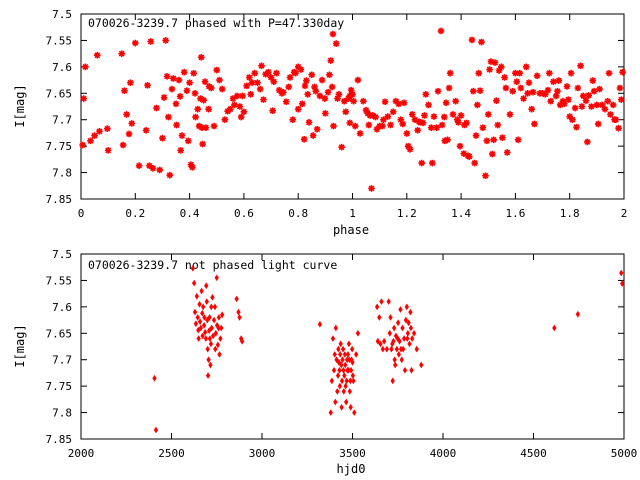  Describe the element at coordinates (262, 453) in the screenshot. I see `unphased-x-tick-label: 3000` at that location.